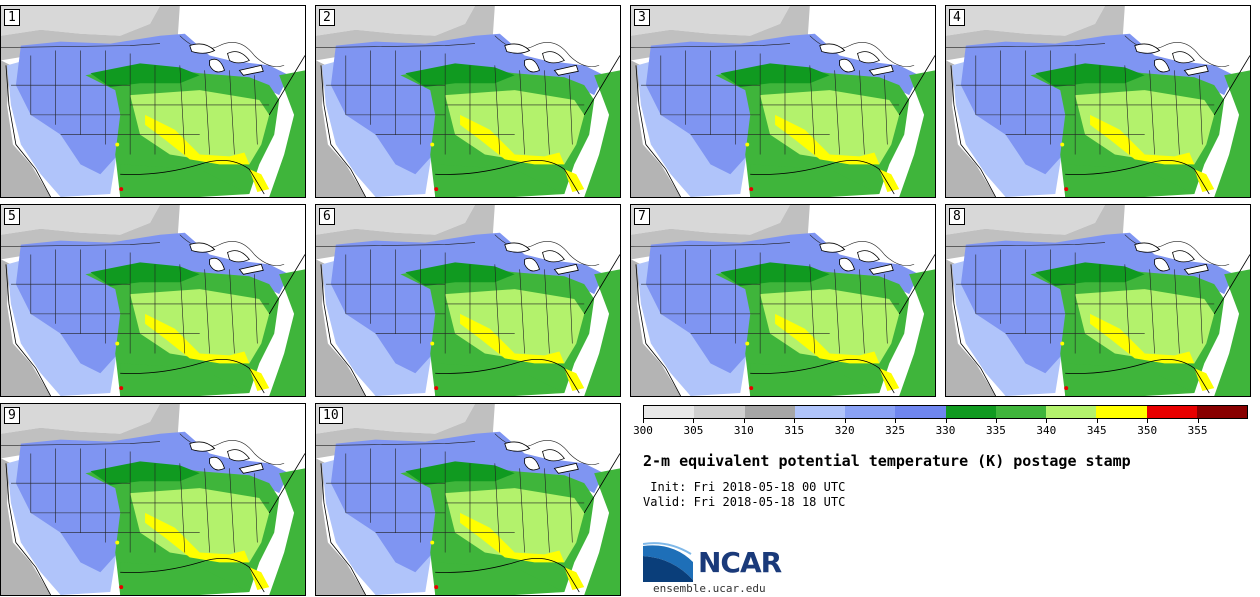 This screenshot has width=1260, height=597. Describe the element at coordinates (642, 17) in the screenshot. I see `panel-label: 3` at that location.